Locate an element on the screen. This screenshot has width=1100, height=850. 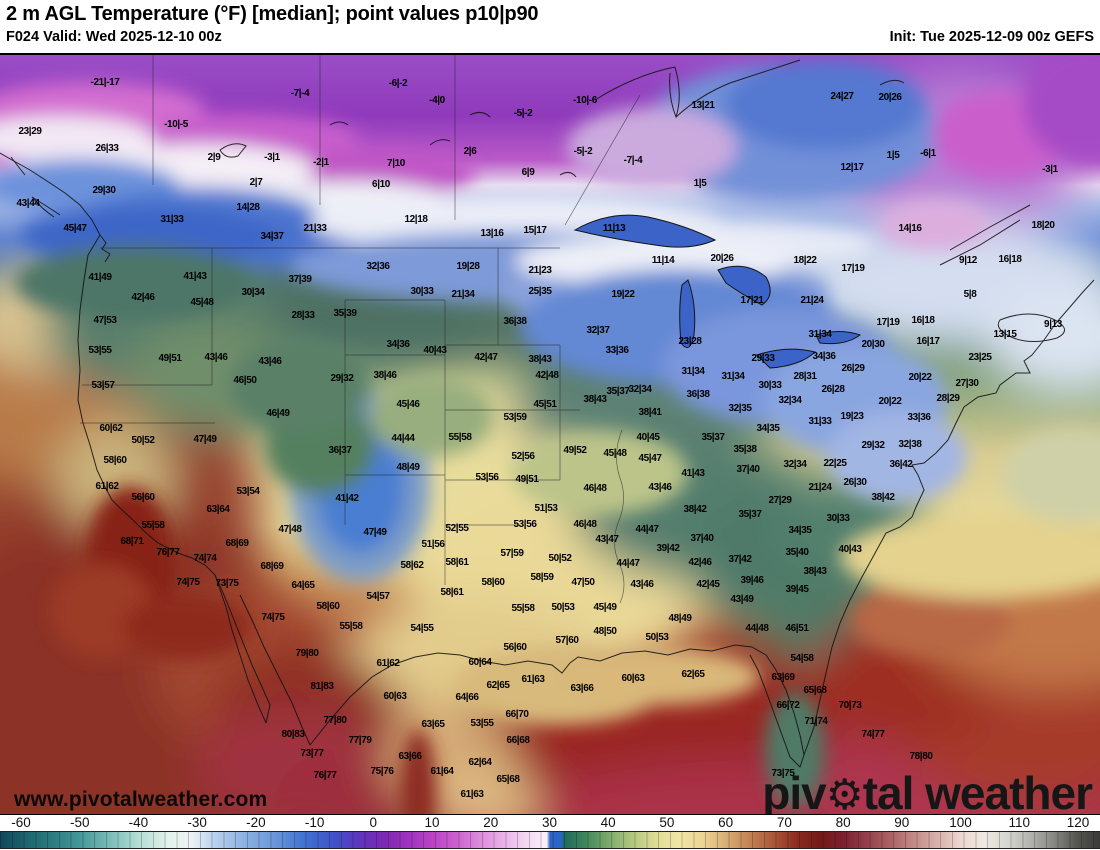
point-value: 35|38 is located at coordinates (745, 448).